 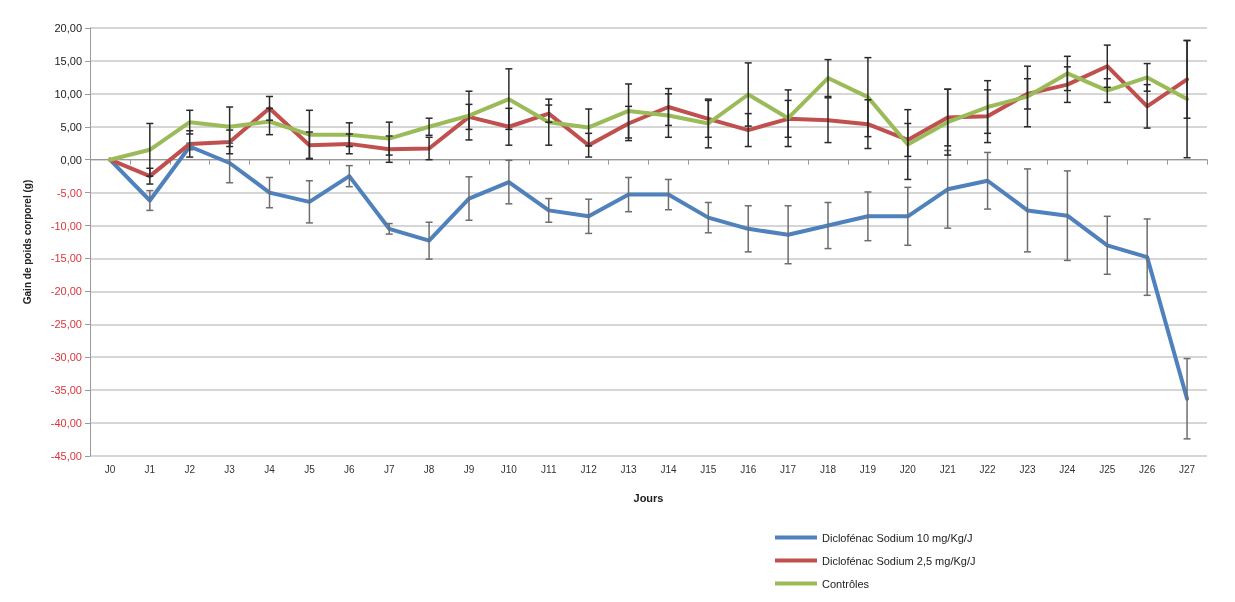 I want to click on x-tick-label: J10, so click(x=509, y=469).